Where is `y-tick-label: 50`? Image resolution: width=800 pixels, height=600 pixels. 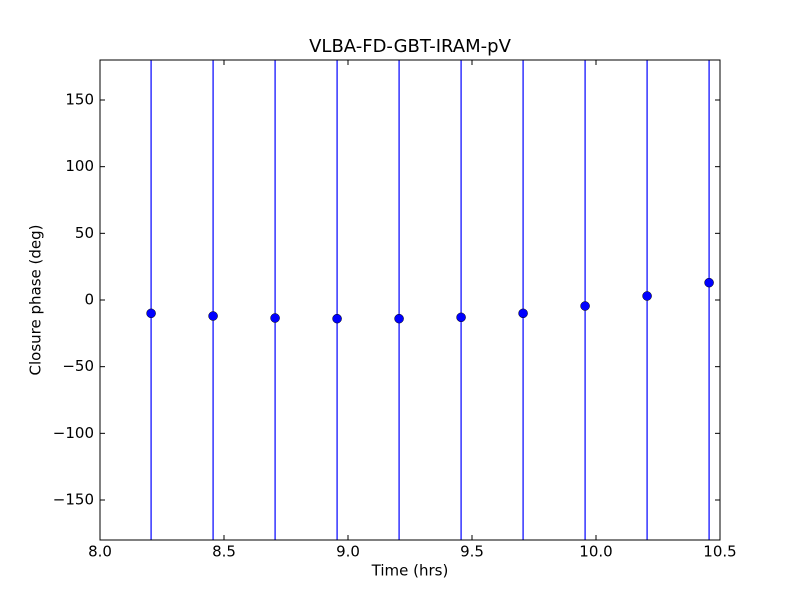
y-tick-label: 50 is located at coordinates (84, 233).